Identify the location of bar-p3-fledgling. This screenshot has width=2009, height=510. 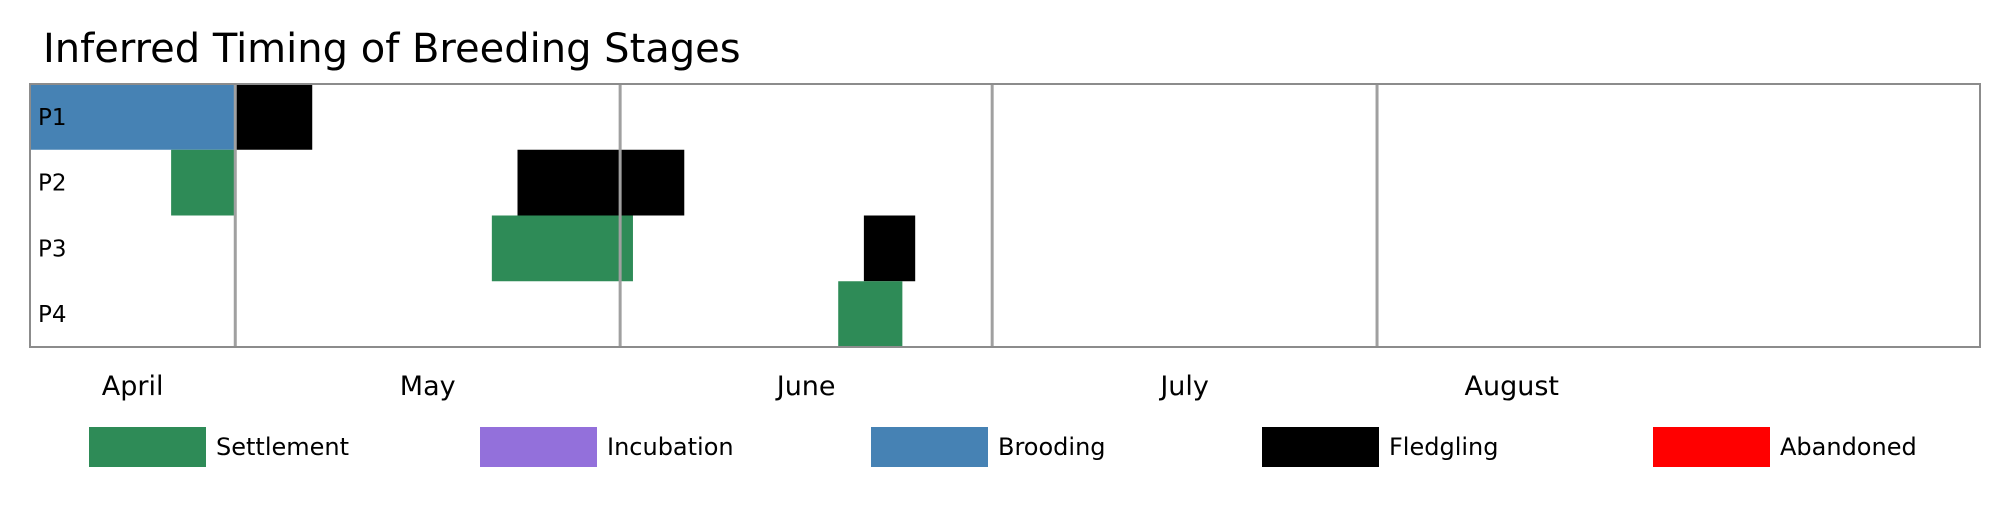
(889, 248).